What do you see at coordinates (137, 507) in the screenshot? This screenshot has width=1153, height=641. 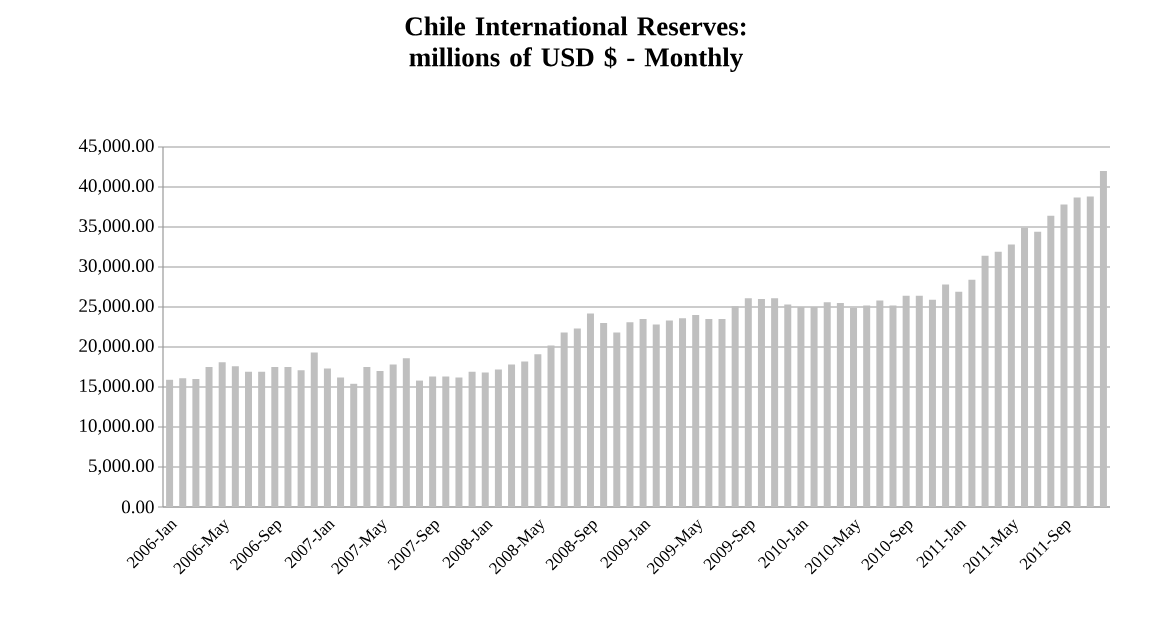 I see `y-tick-label: 0.00` at bounding box center [137, 507].